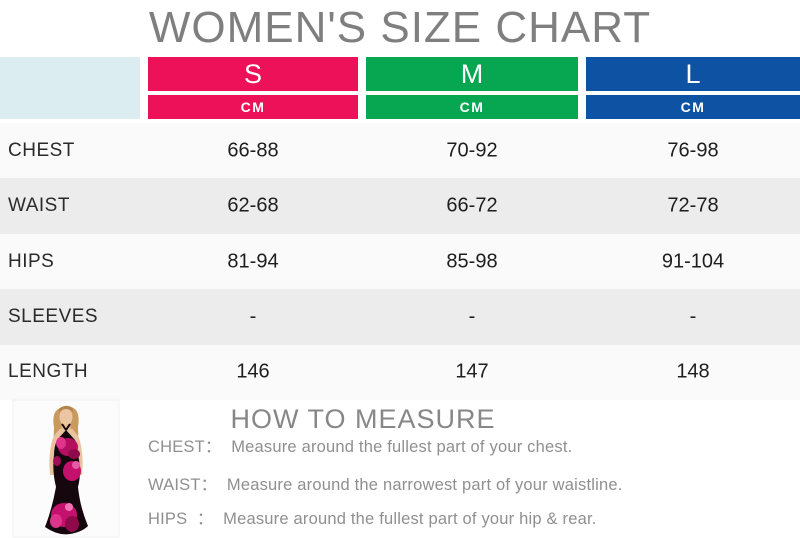  What do you see at coordinates (65, 484) in the screenshot?
I see `dress-floral-print` at bounding box center [65, 484].